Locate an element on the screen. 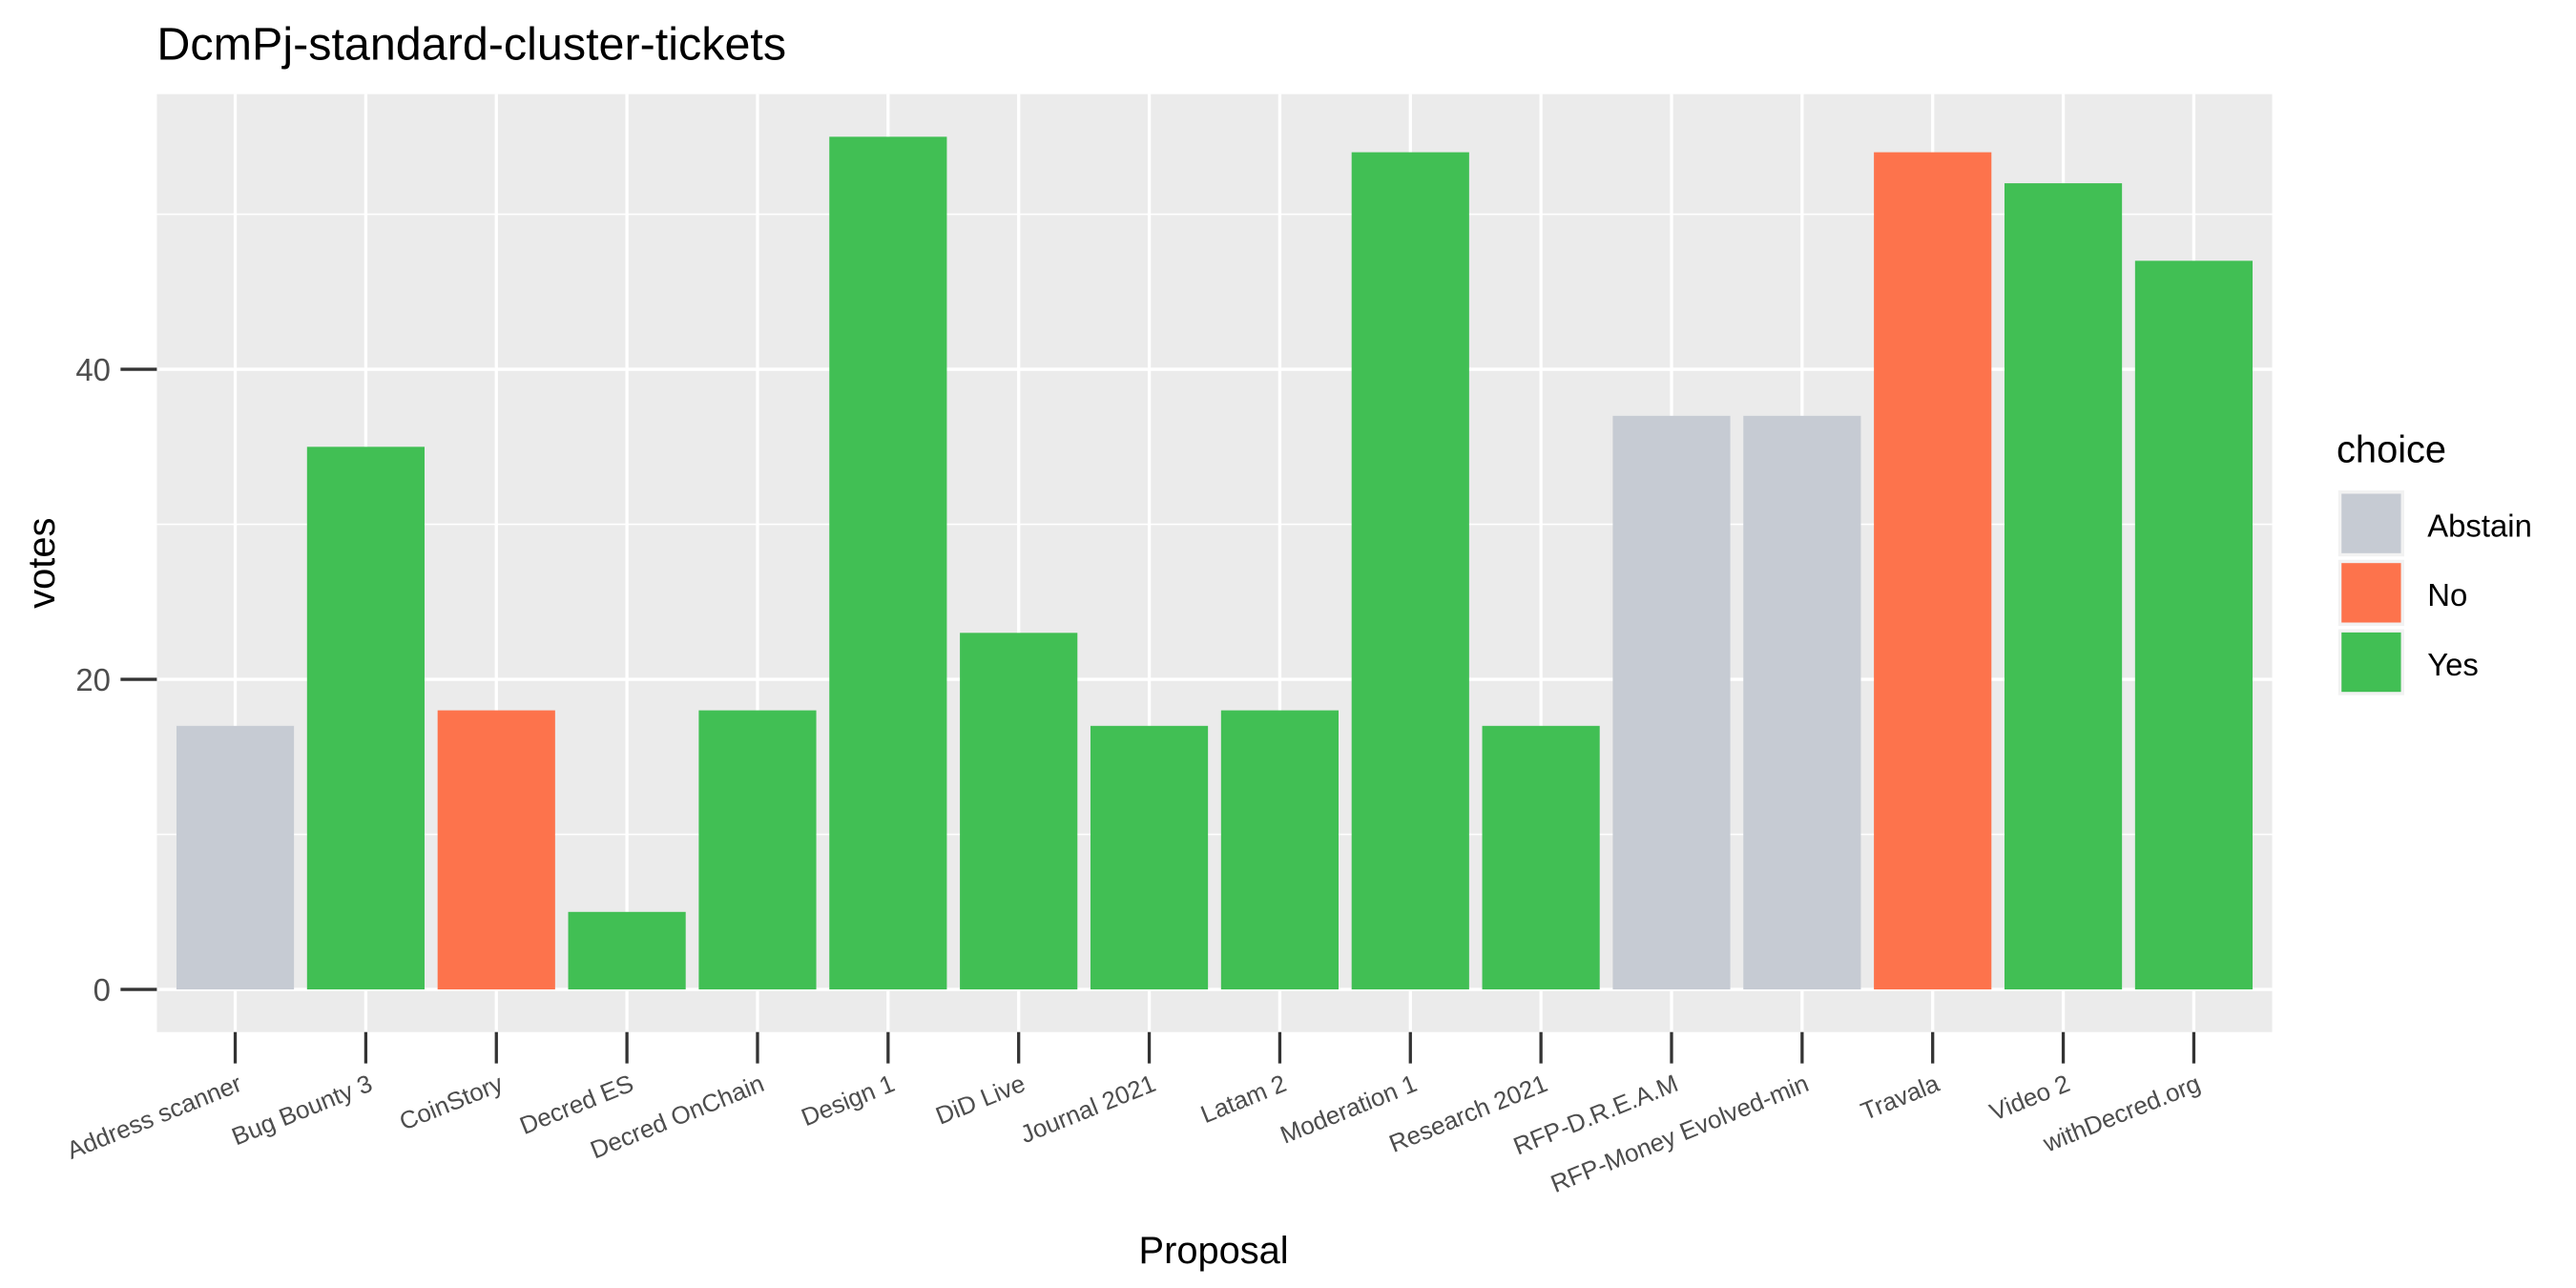  legend: choice Abstain No Yes is located at coordinates (2434, 562).